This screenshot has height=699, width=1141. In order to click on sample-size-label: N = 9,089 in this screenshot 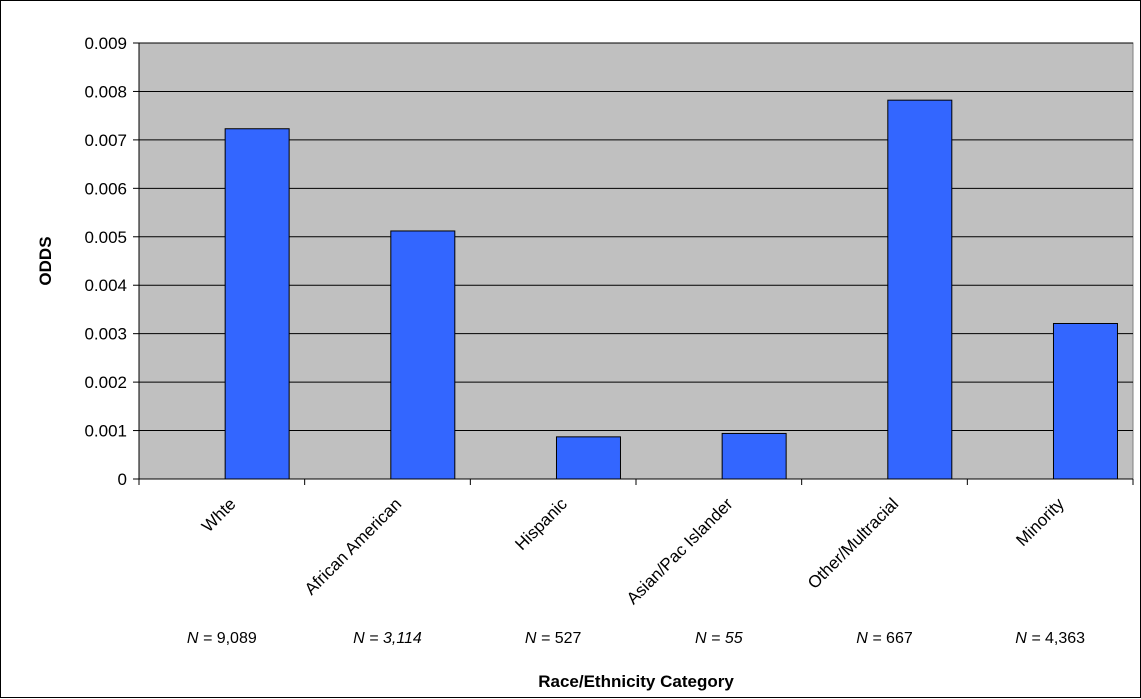, I will do `click(222, 638)`.